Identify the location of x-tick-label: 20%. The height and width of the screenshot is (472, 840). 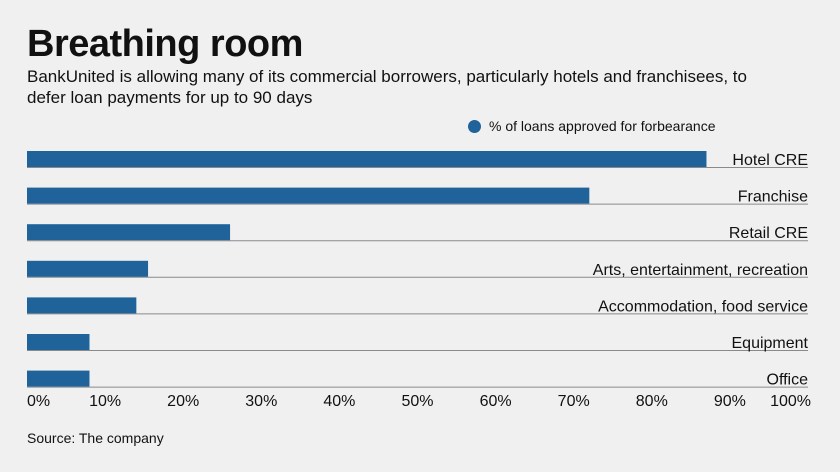
(183, 401).